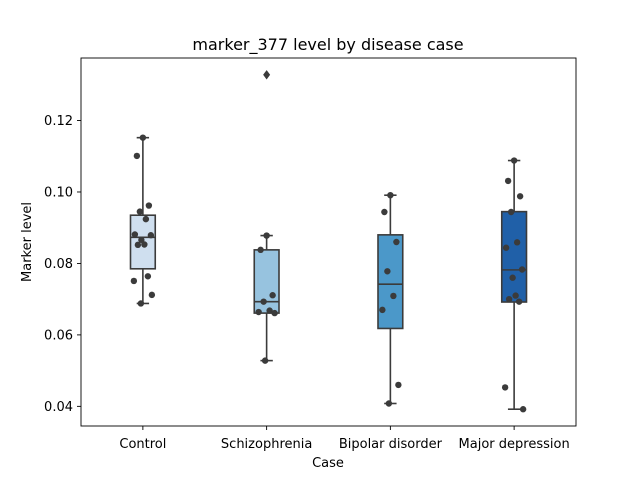 The height and width of the screenshot is (480, 640). What do you see at coordinates (58, 121) in the screenshot?
I see `y-tick-label: 0.12` at bounding box center [58, 121].